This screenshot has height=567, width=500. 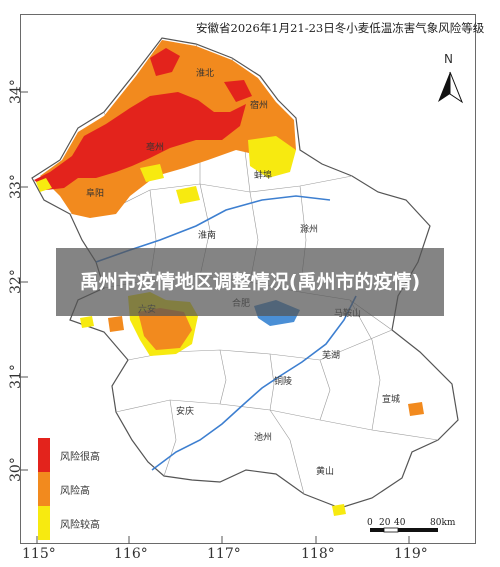 What do you see at coordinates (339, 510) in the screenshot?
I see `risk-elevated-area-huangshan` at bounding box center [339, 510].